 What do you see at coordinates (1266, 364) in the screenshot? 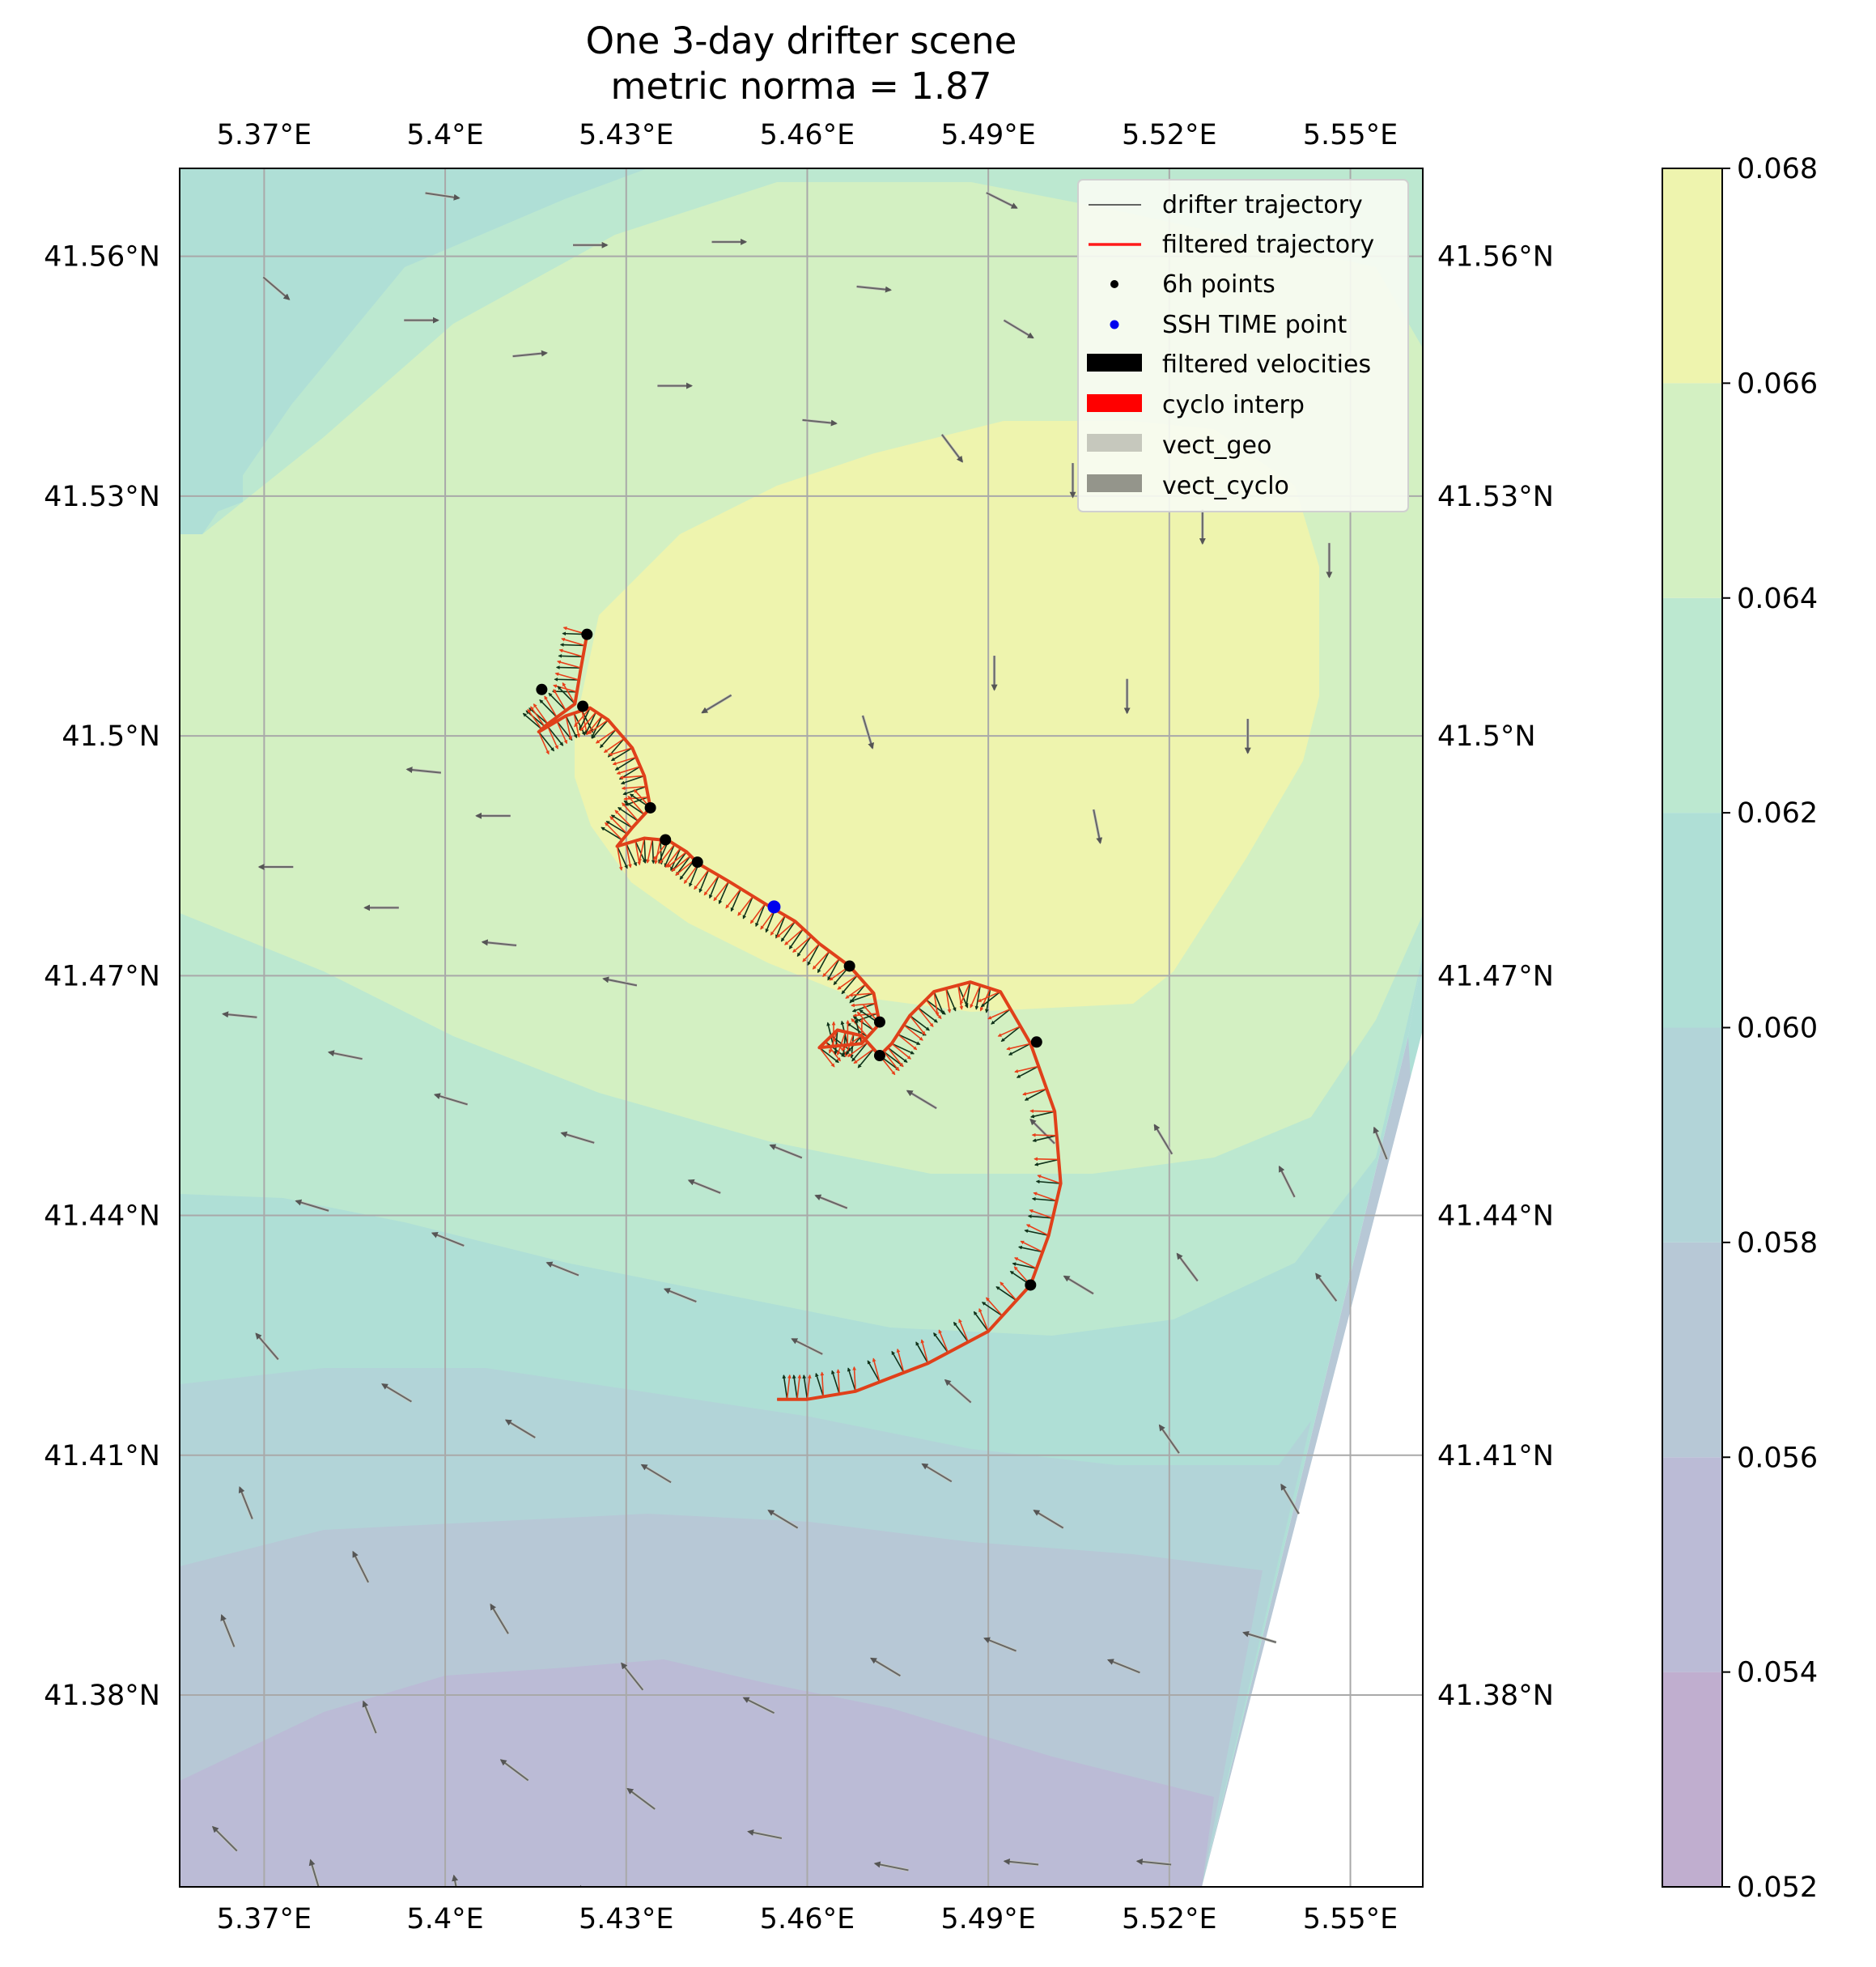
I see `legend-label-filtvel: filtered velocities` at bounding box center [1266, 364].